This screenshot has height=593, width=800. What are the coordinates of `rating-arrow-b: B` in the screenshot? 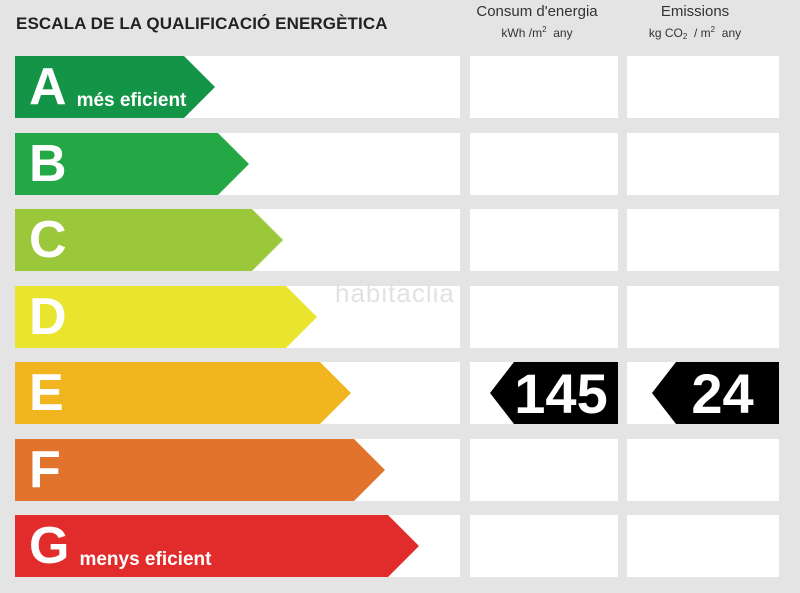 It's located at (132, 164).